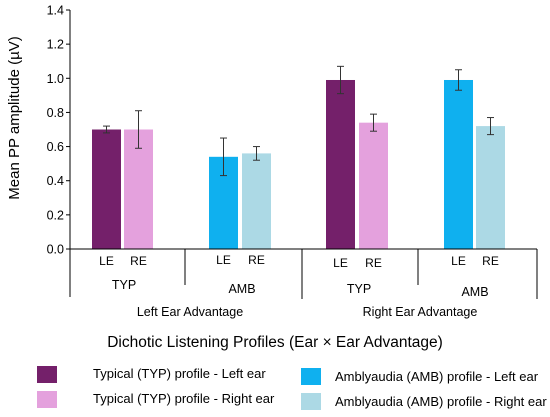 The width and height of the screenshot is (550, 417). What do you see at coordinates (184, 398) in the screenshot?
I see `legend-label: Typical (TYP) profile - Right ear` at bounding box center [184, 398].